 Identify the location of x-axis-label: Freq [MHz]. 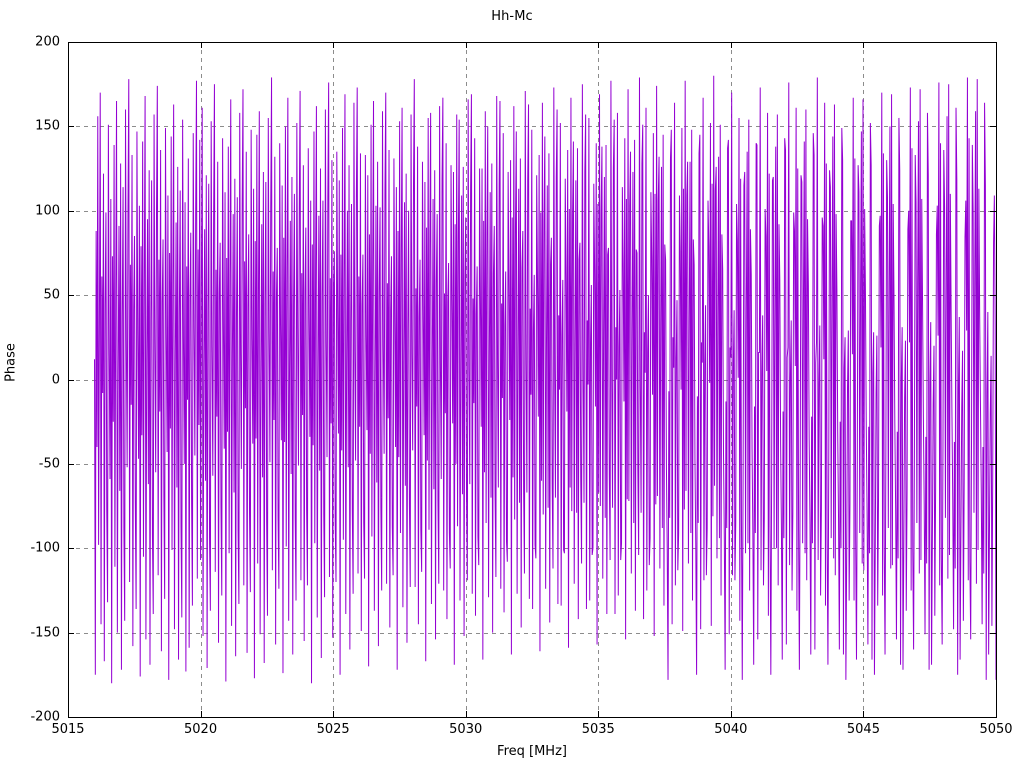
(532, 751).